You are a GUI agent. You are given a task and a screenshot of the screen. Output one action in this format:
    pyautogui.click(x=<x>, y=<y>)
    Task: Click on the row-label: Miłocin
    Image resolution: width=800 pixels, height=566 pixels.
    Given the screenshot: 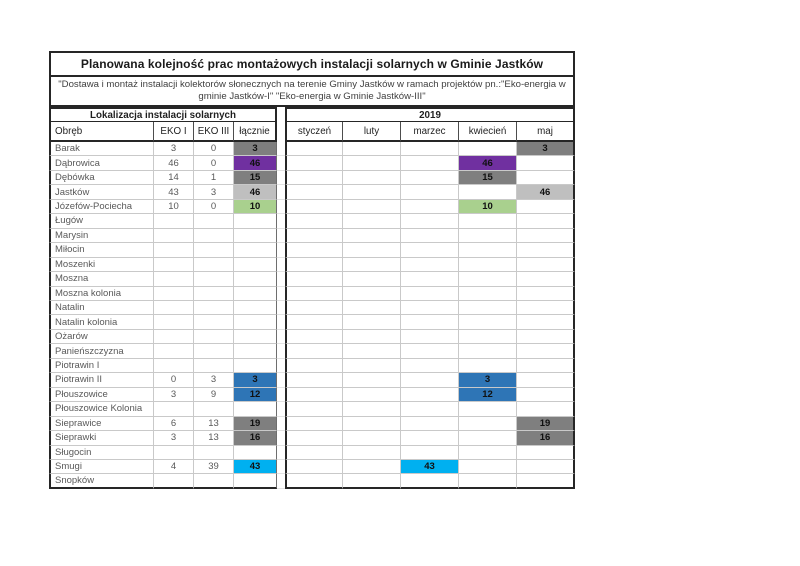 What is the action you would take?
    pyautogui.click(x=101, y=250)
    